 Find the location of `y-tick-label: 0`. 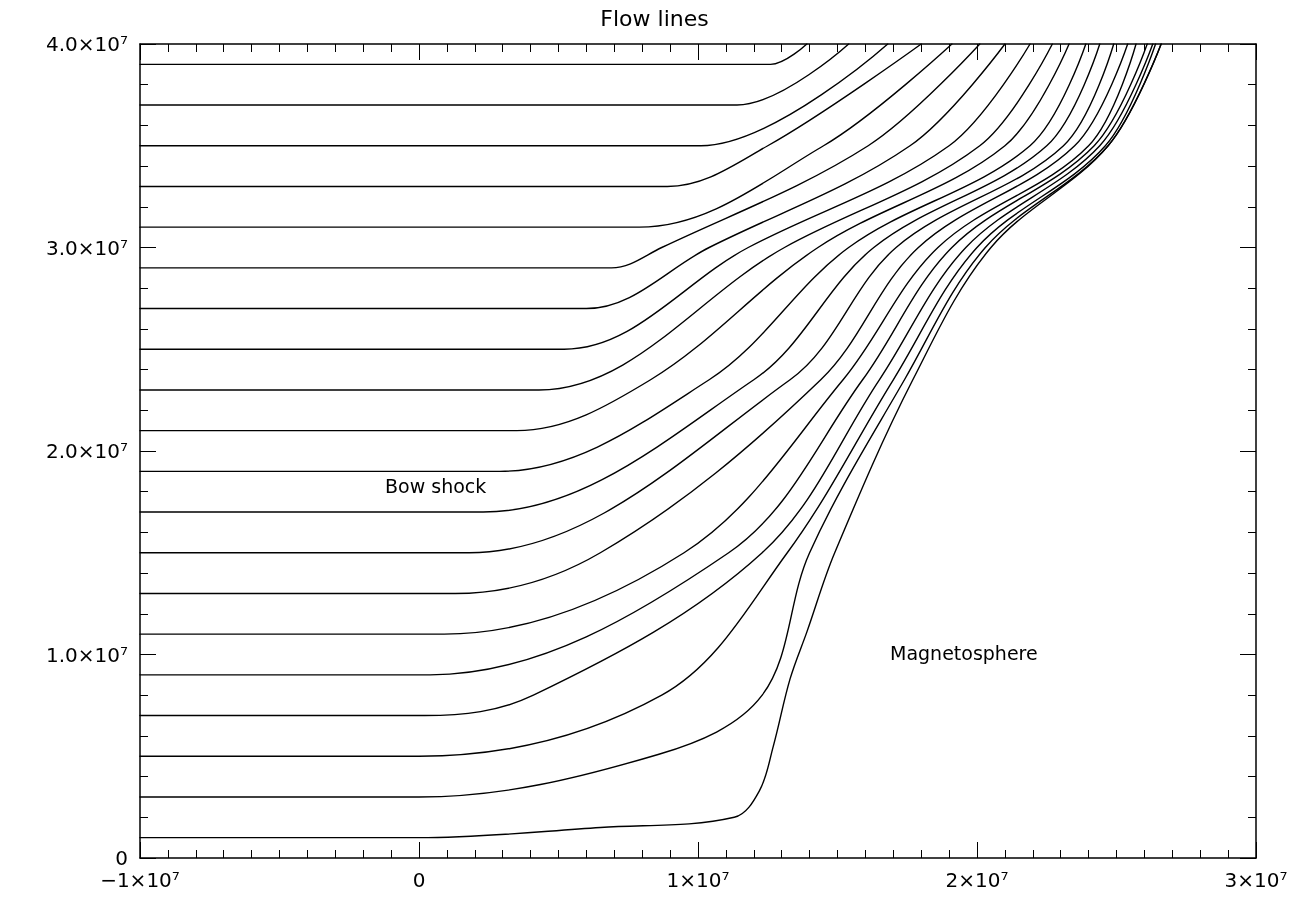

y-tick-label: 0 is located at coordinates (121, 858).